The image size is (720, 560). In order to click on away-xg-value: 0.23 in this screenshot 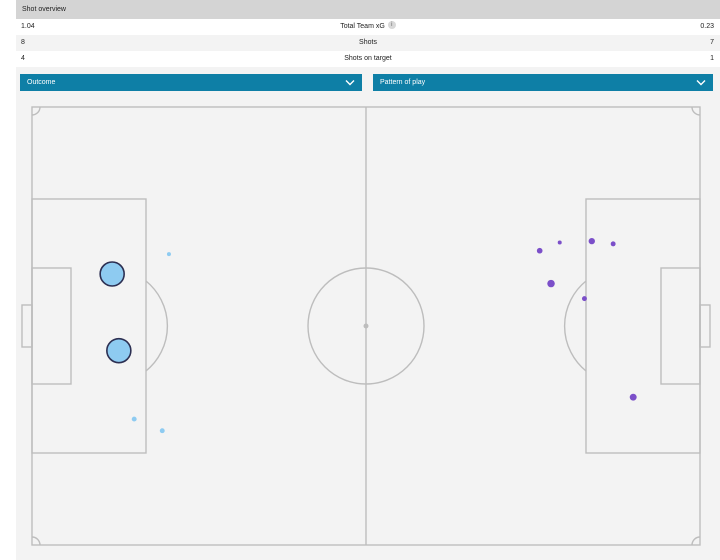, I will do `click(707, 26)`.